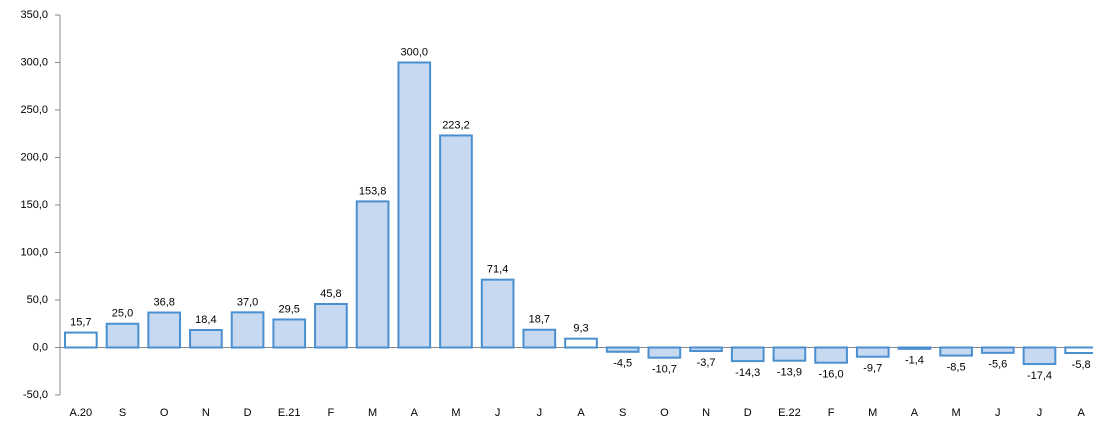 This screenshot has width=1093, height=423. What do you see at coordinates (34, 110) in the screenshot?
I see `y-tick-label: 250,0` at bounding box center [34, 110].